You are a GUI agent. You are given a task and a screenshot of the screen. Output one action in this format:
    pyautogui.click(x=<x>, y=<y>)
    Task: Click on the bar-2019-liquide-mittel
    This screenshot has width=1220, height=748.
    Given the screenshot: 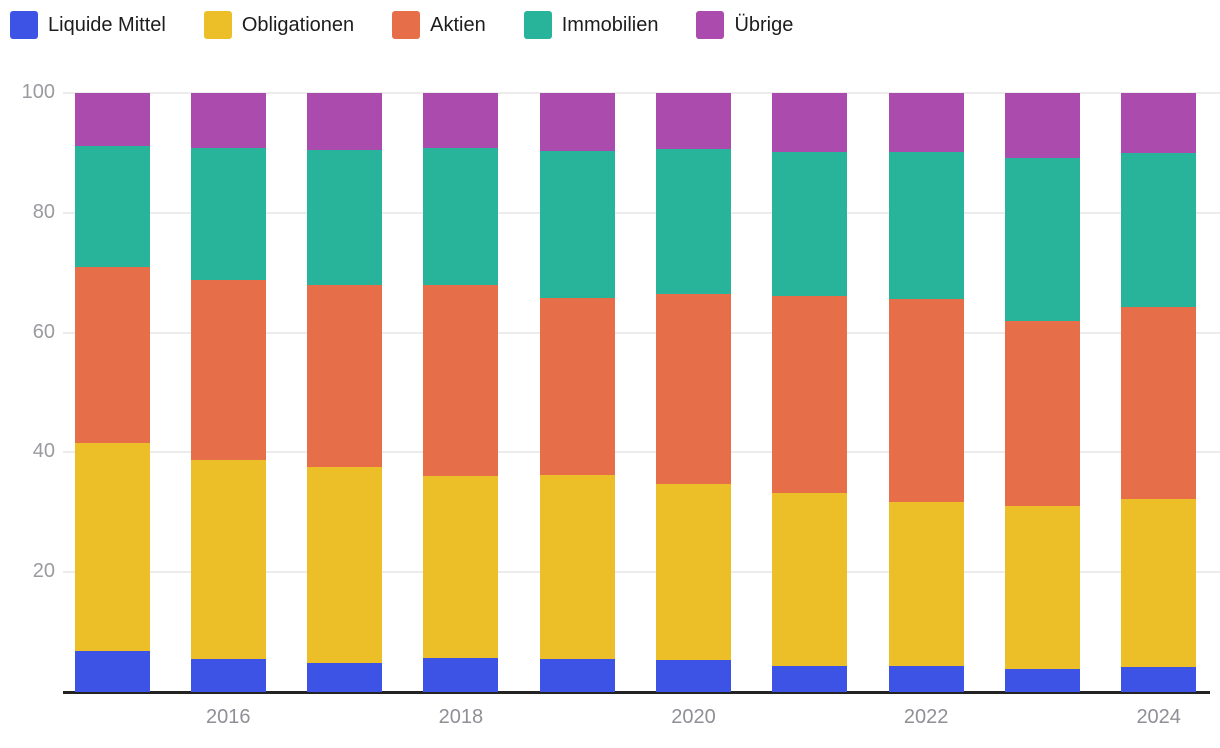 What is the action you would take?
    pyautogui.click(x=577, y=675)
    